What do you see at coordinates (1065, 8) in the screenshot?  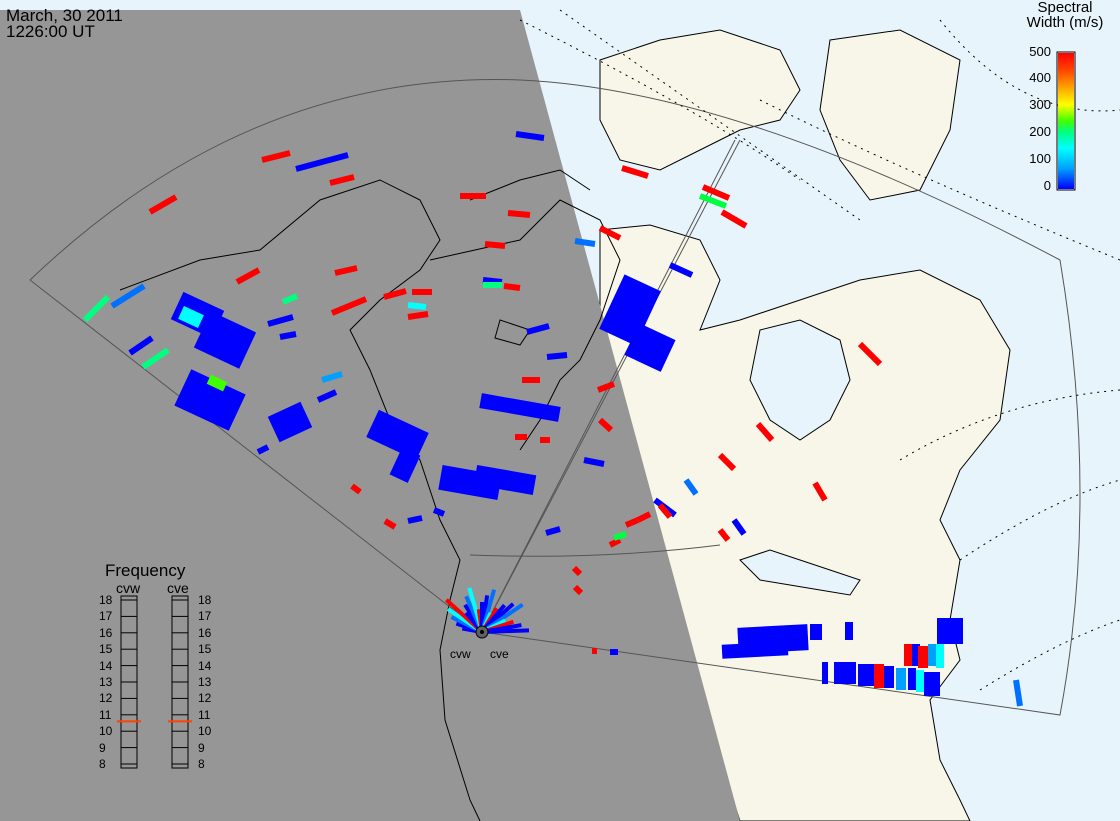 I see `colorbar-title-line1: Spectral` at bounding box center [1065, 8].